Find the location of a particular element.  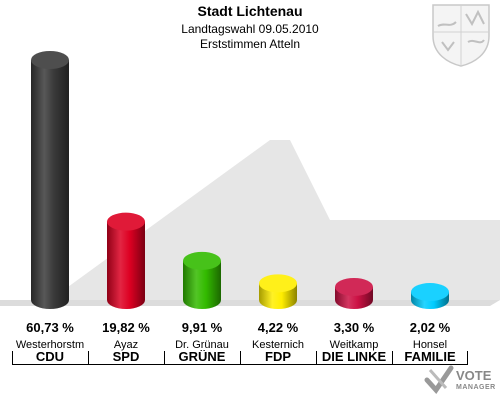

candidate-label: Weitkamp is located at coordinates (354, 345).